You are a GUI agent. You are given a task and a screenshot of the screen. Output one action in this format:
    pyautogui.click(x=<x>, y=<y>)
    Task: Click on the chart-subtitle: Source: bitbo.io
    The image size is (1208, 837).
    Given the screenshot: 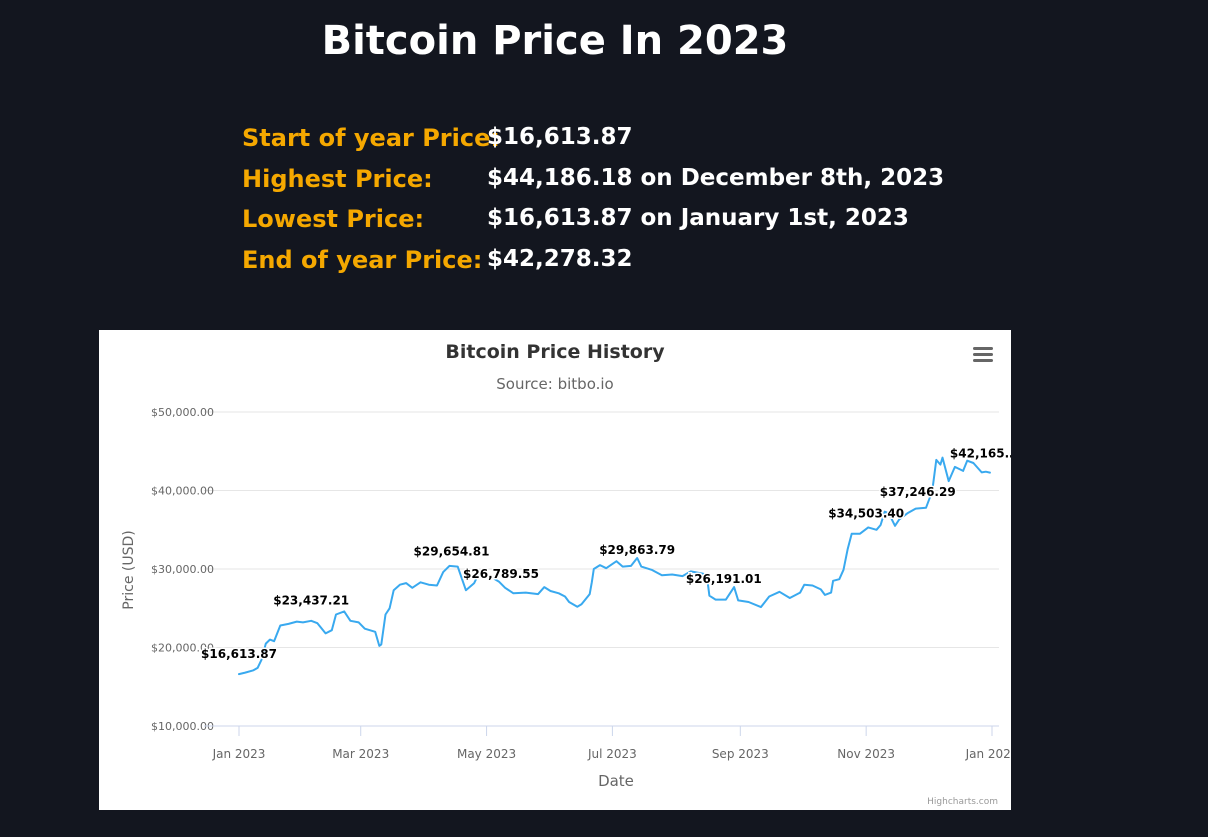 What is the action you would take?
    pyautogui.click(x=554, y=384)
    